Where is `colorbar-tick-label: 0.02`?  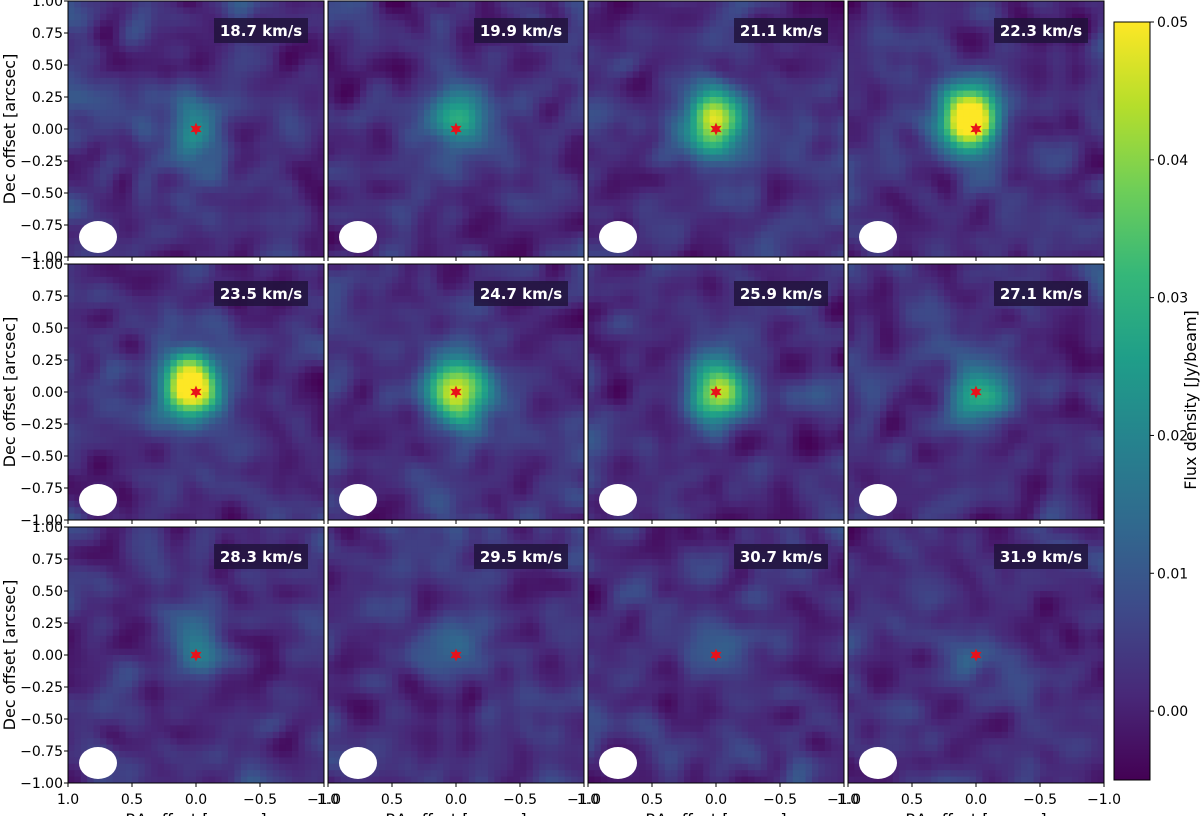 colorbar-tick-label: 0.02 is located at coordinates (1172, 436).